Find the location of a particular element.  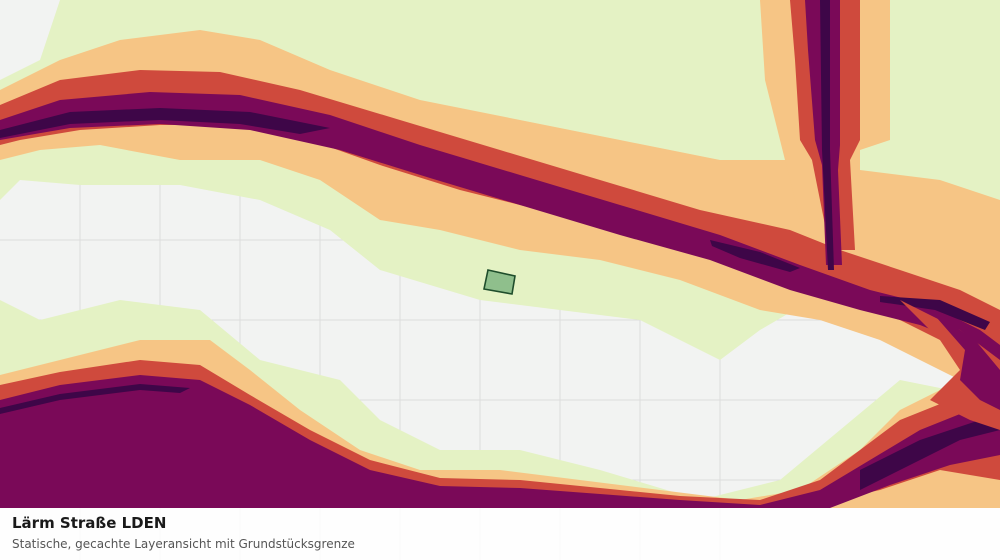

legend-title: Lärm Straße LDEN is located at coordinates (89, 523).